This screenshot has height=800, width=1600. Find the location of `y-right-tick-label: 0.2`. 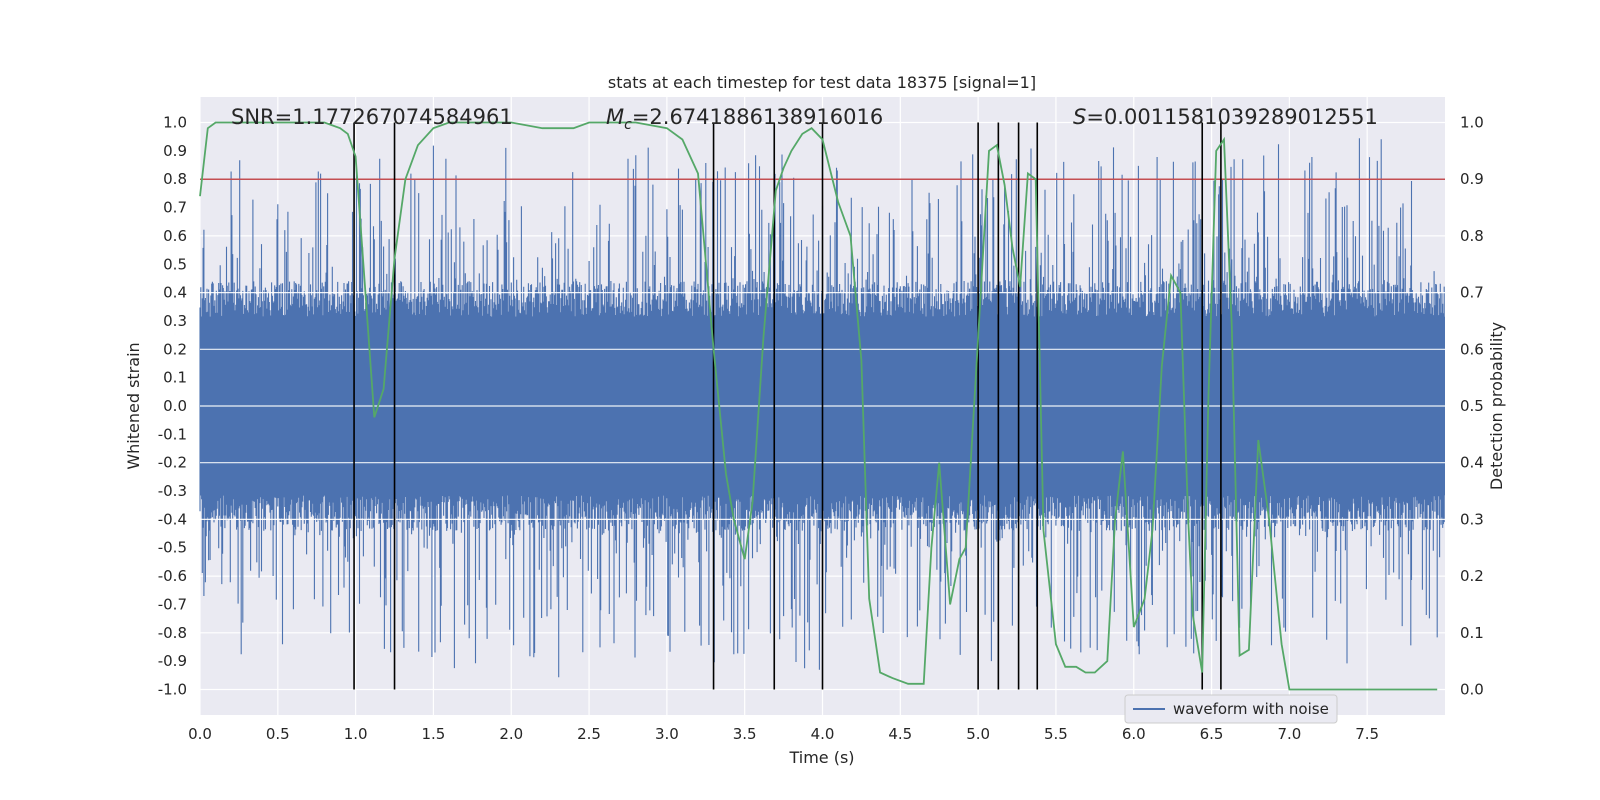

y-right-tick-label: 0.2 is located at coordinates (1472, 576).